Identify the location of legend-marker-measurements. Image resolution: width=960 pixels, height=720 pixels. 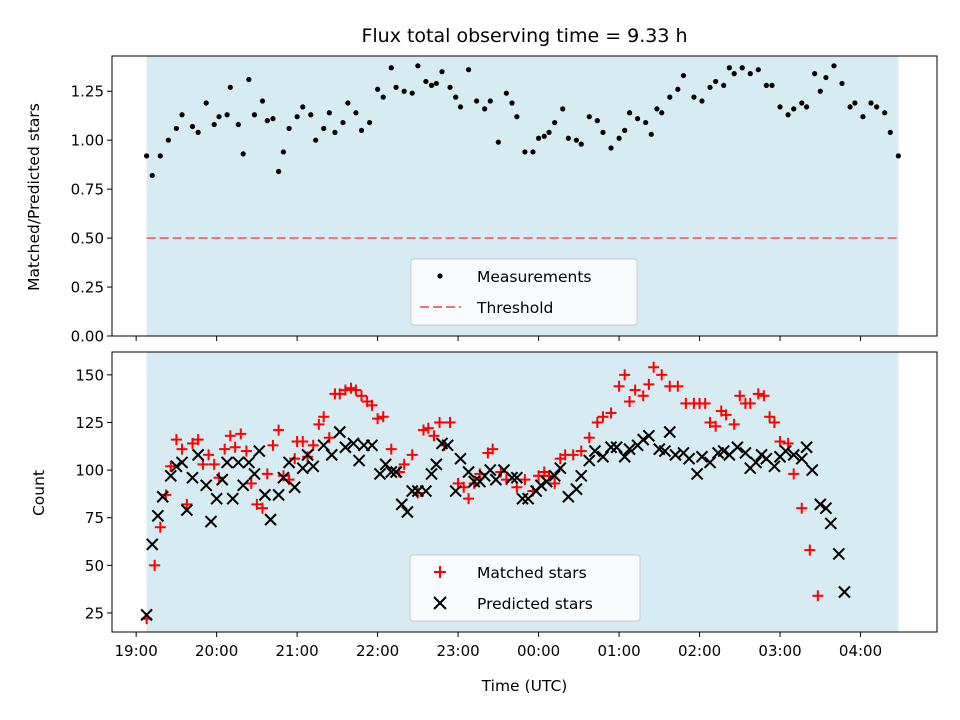
(440, 276).